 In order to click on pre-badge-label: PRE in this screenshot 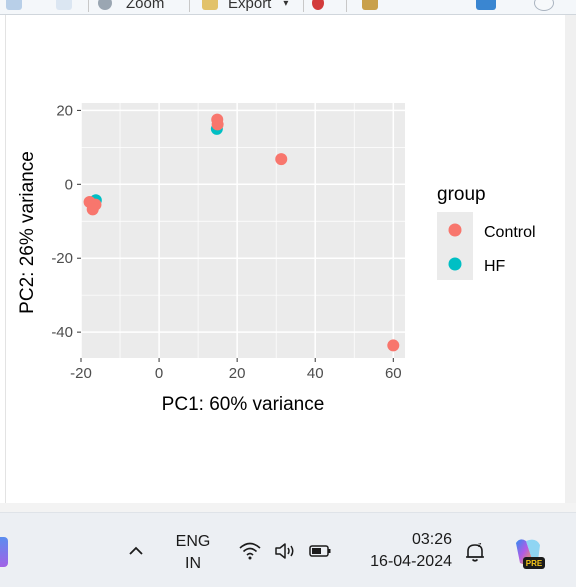, I will do `click(534, 563)`.